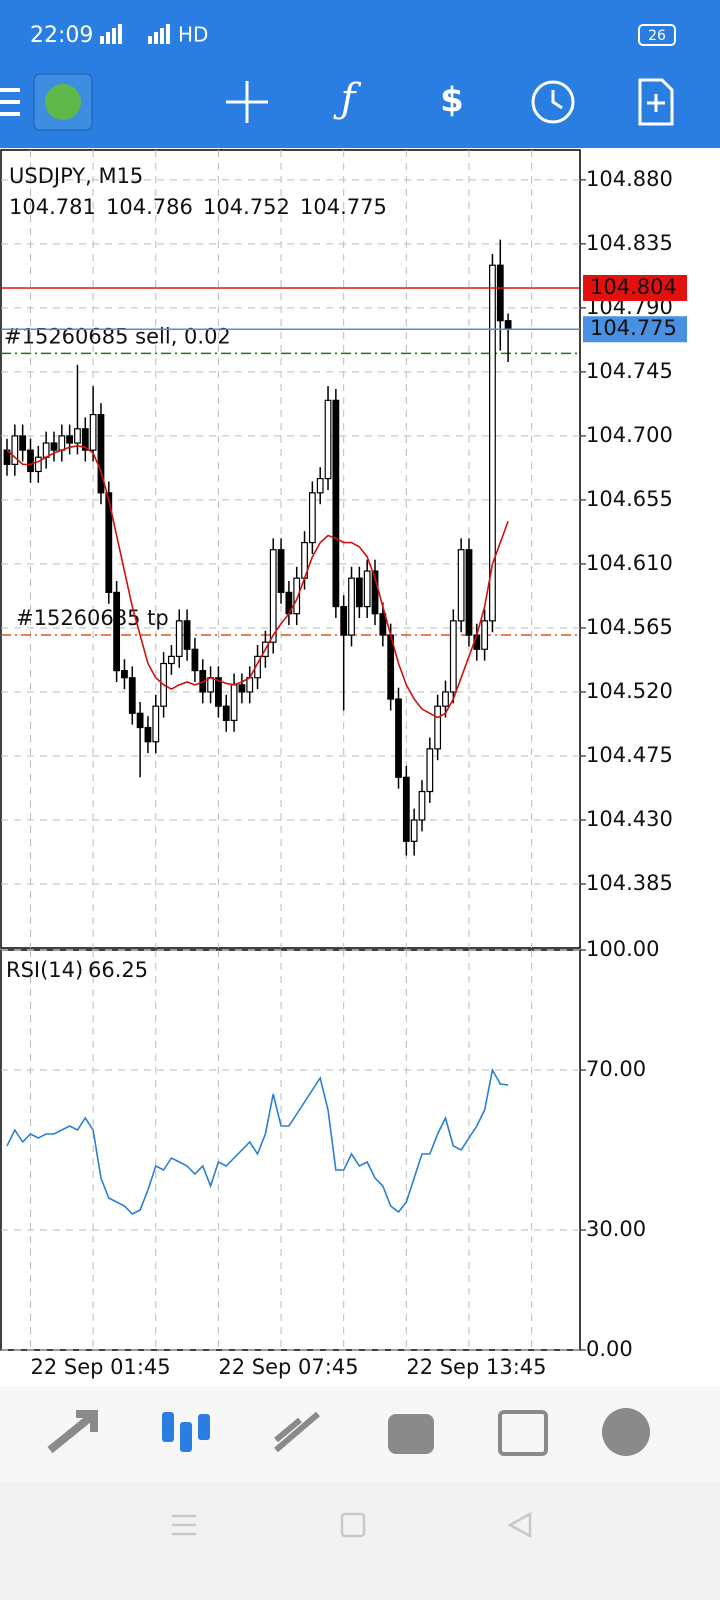 This screenshot has height=1600, width=720. I want to click on y-tick-label: 104.700, so click(629, 435).